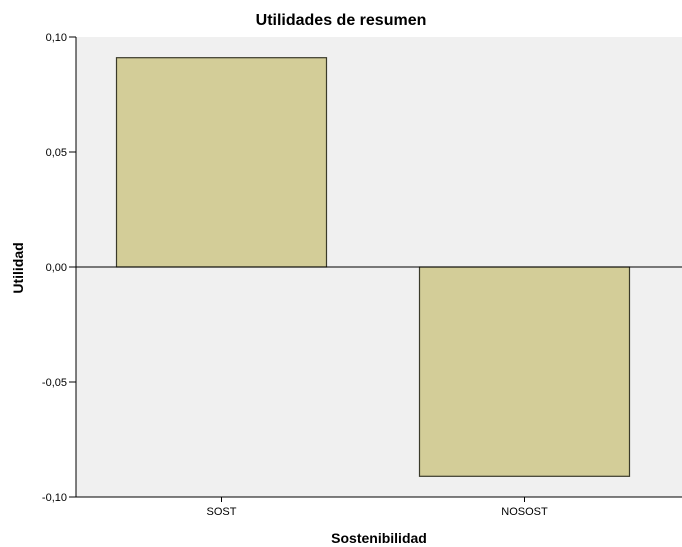  I want to click on chart-title: Utilidades de resumen, so click(341, 20).